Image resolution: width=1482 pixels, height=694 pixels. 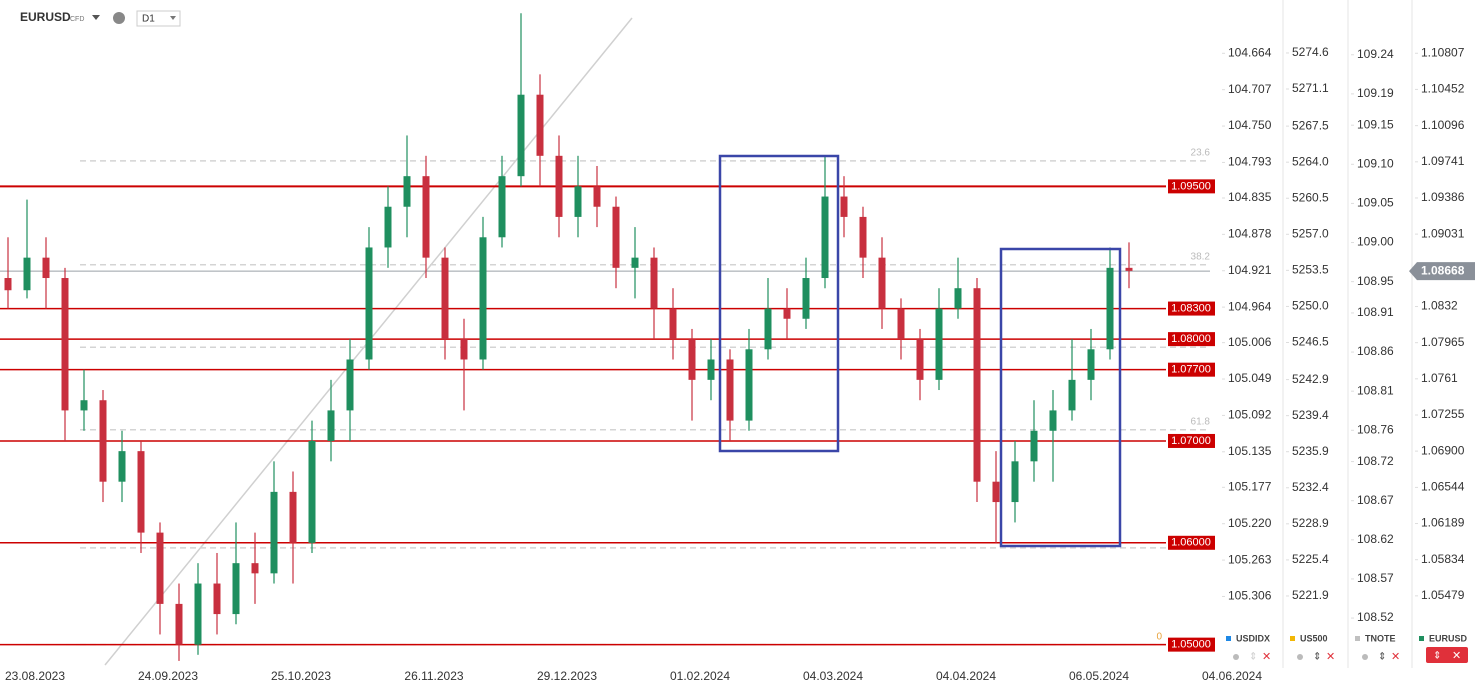 I want to click on y-tick-label: 1.05834, so click(x=1443, y=559).